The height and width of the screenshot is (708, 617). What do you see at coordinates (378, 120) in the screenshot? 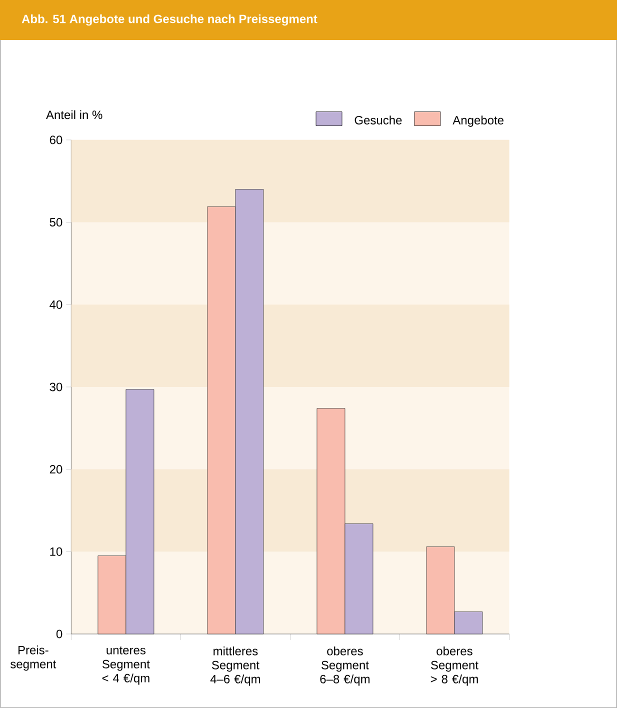
I see `legend-label: Gesuche` at bounding box center [378, 120].